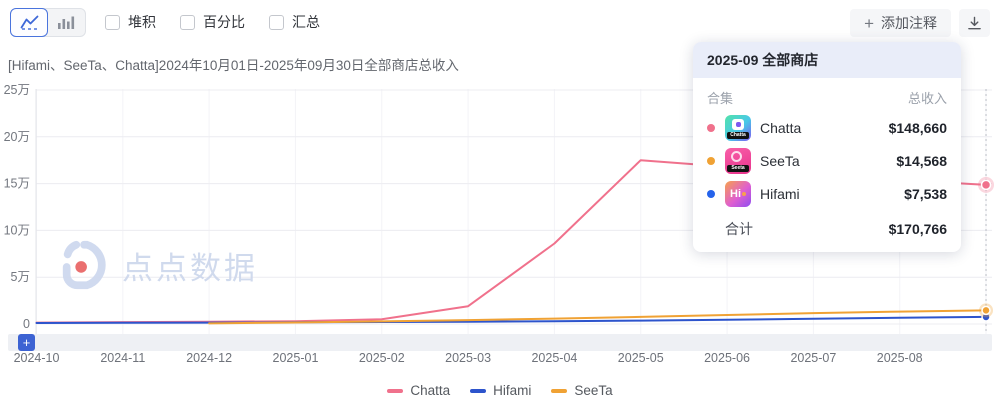  I want to click on x-tick-label: 2025-08, so click(900, 358).